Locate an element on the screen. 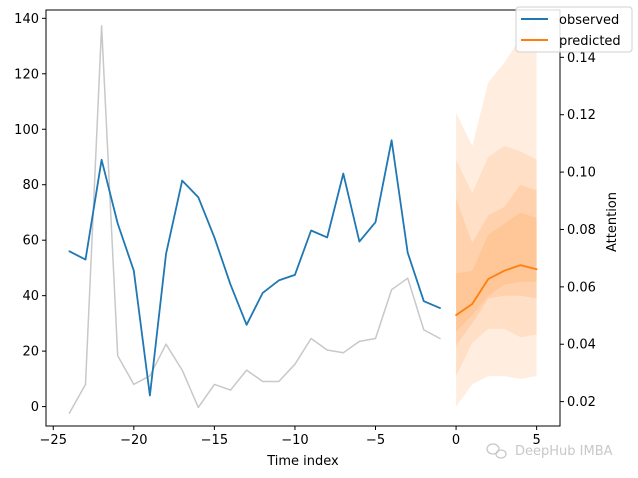 This screenshot has height=478, width=638. y2-tick-label: 0.04 is located at coordinates (581, 345).